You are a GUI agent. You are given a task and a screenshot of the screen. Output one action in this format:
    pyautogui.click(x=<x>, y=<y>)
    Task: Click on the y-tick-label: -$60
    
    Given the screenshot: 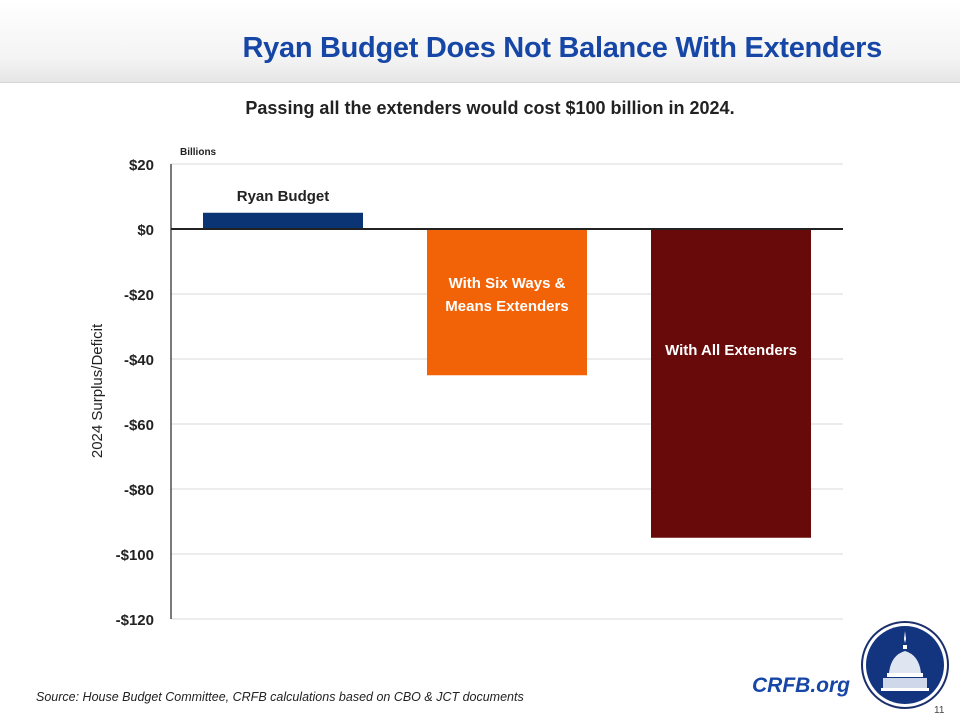 What is the action you would take?
    pyautogui.click(x=139, y=425)
    